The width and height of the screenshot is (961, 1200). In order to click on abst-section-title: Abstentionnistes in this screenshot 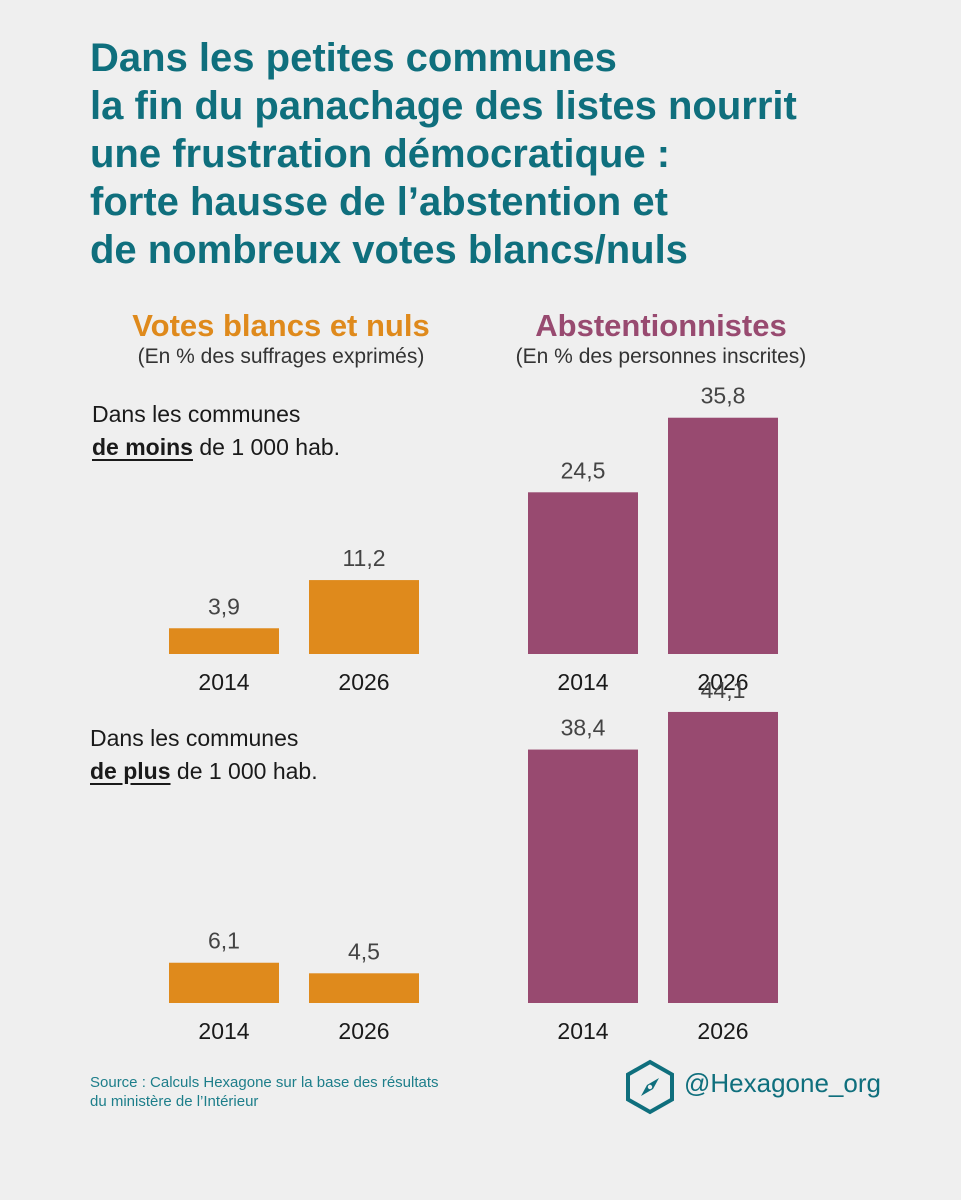, I will do `click(661, 325)`.